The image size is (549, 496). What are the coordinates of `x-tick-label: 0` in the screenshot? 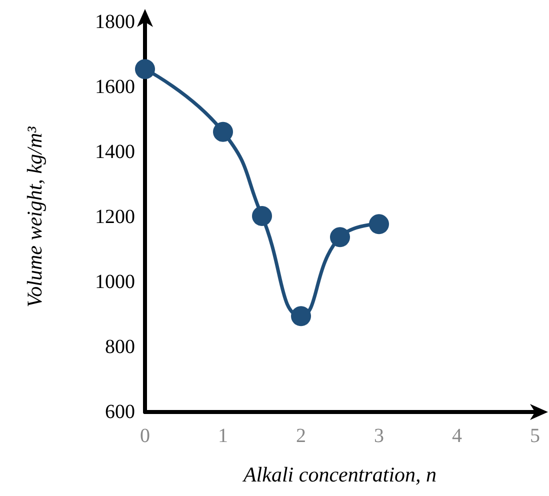 It's located at (145, 436).